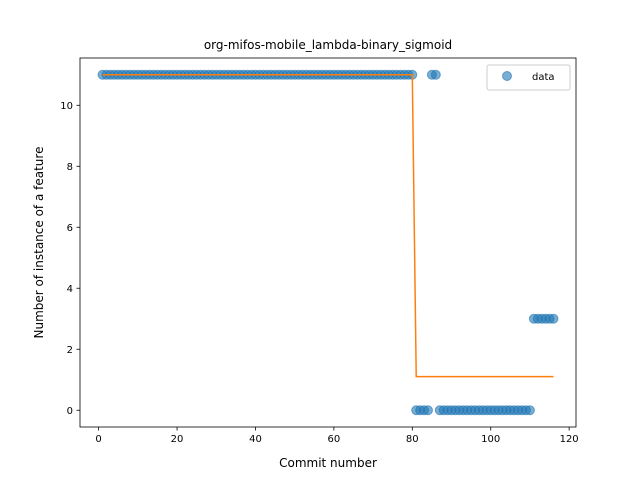 Image resolution: width=640 pixels, height=480 pixels. I want to click on y-tick-label: 4, so click(70, 289).